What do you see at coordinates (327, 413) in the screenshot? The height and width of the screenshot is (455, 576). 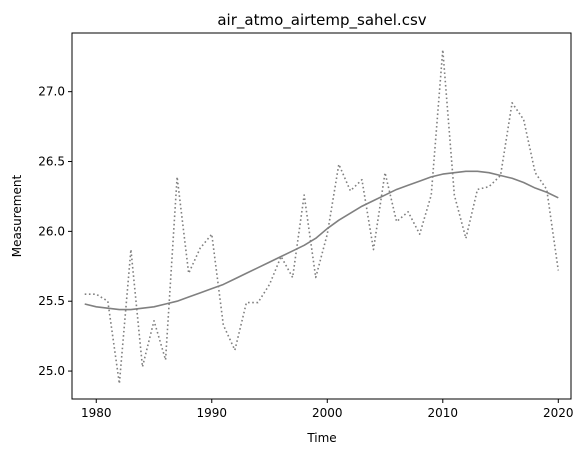 I see `x-tick-label: 2000` at bounding box center [327, 413].